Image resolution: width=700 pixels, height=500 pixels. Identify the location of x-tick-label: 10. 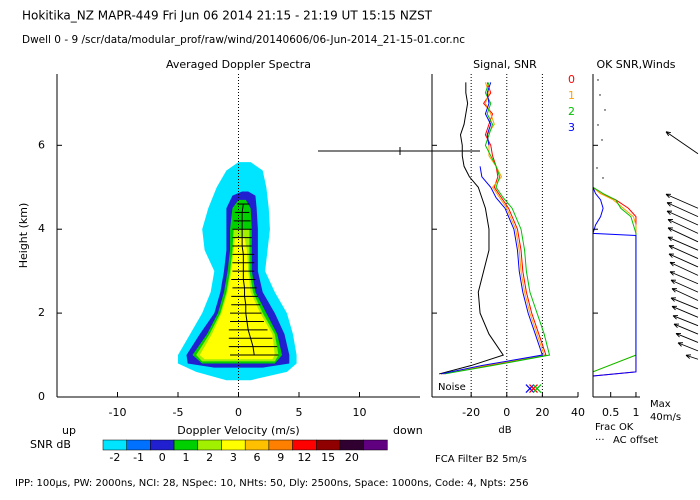
(360, 412).